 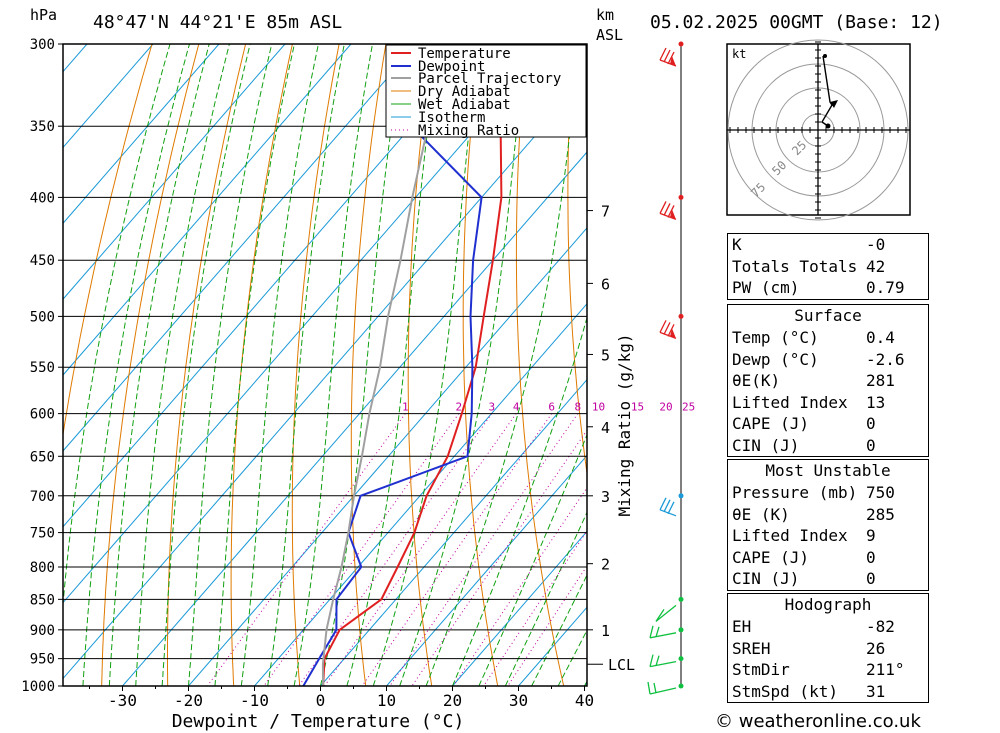 What do you see at coordinates (828, 360) in the screenshot?
I see `surface-row: Dewp (°C) -2.6` at bounding box center [828, 360].